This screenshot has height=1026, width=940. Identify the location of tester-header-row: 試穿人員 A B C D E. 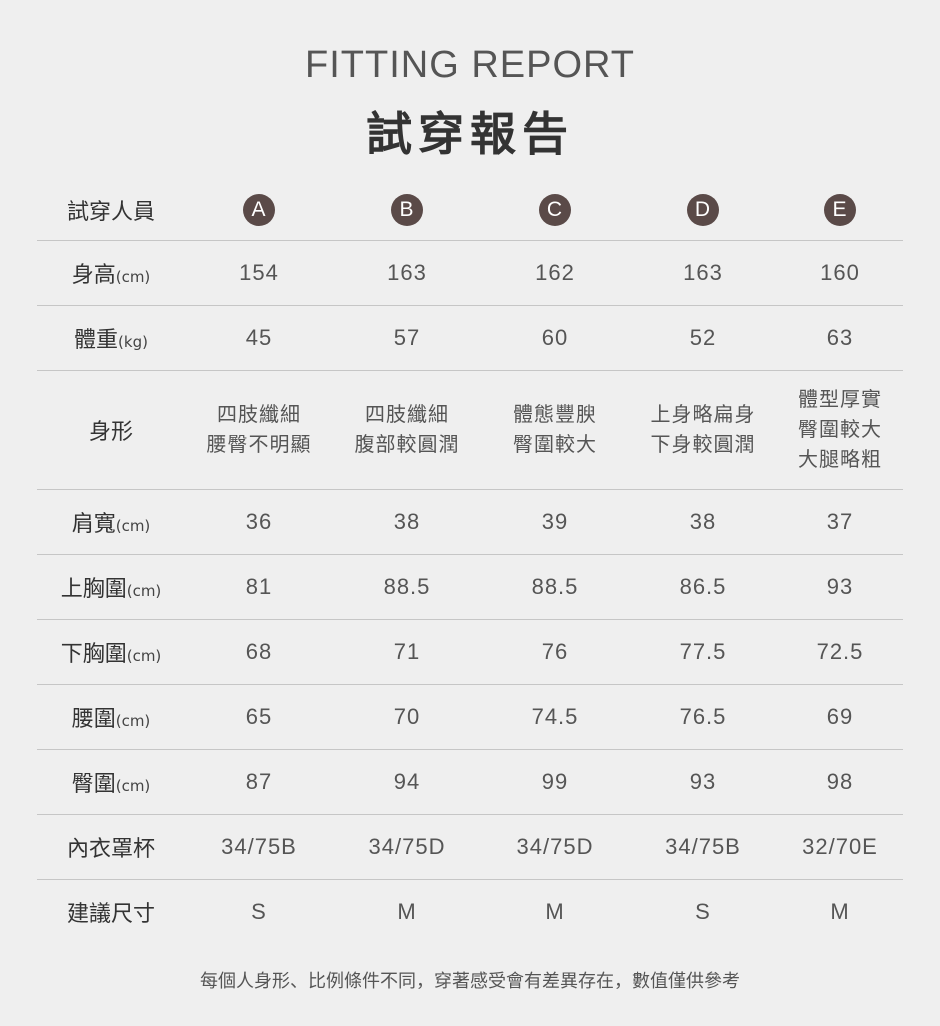
(470, 210).